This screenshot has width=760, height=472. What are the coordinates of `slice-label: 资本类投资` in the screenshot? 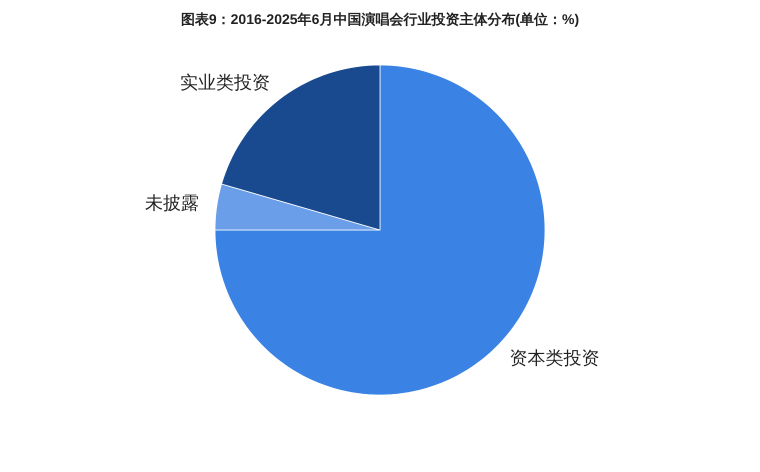 It's located at (554, 358).